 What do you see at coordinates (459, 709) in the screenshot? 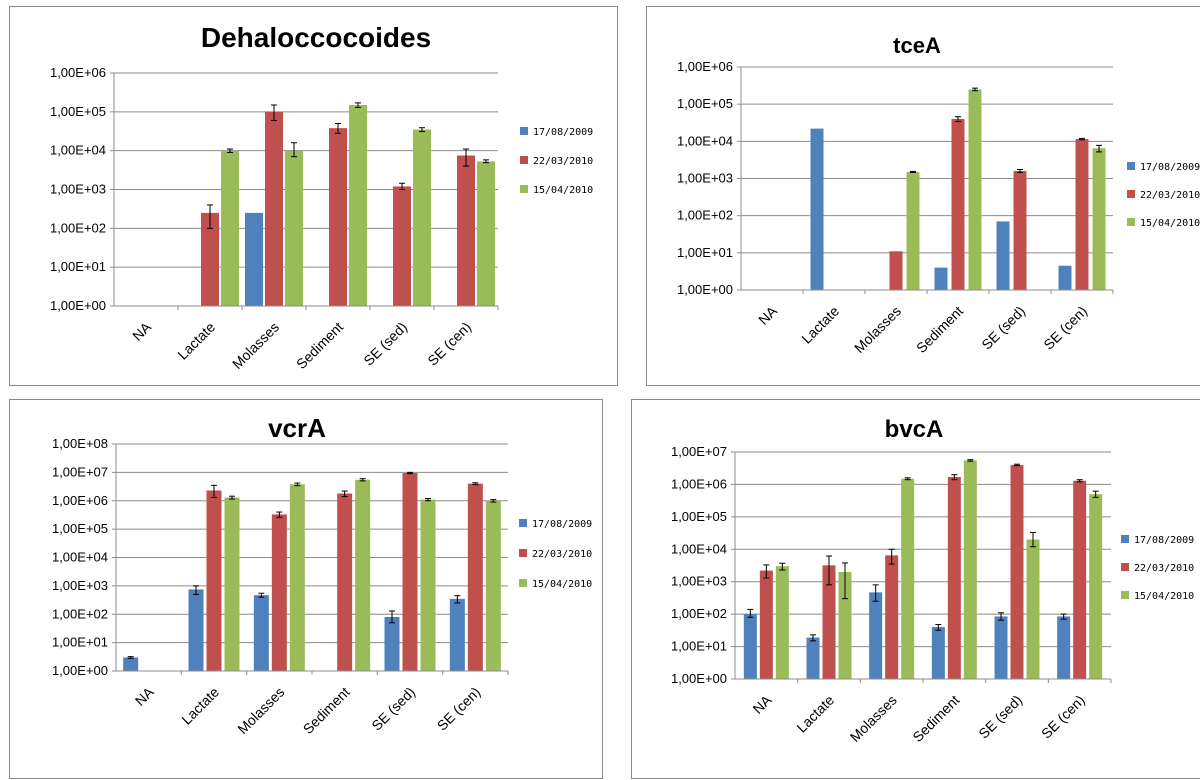
I see `x-tick-label: SE (cen)` at bounding box center [459, 709].